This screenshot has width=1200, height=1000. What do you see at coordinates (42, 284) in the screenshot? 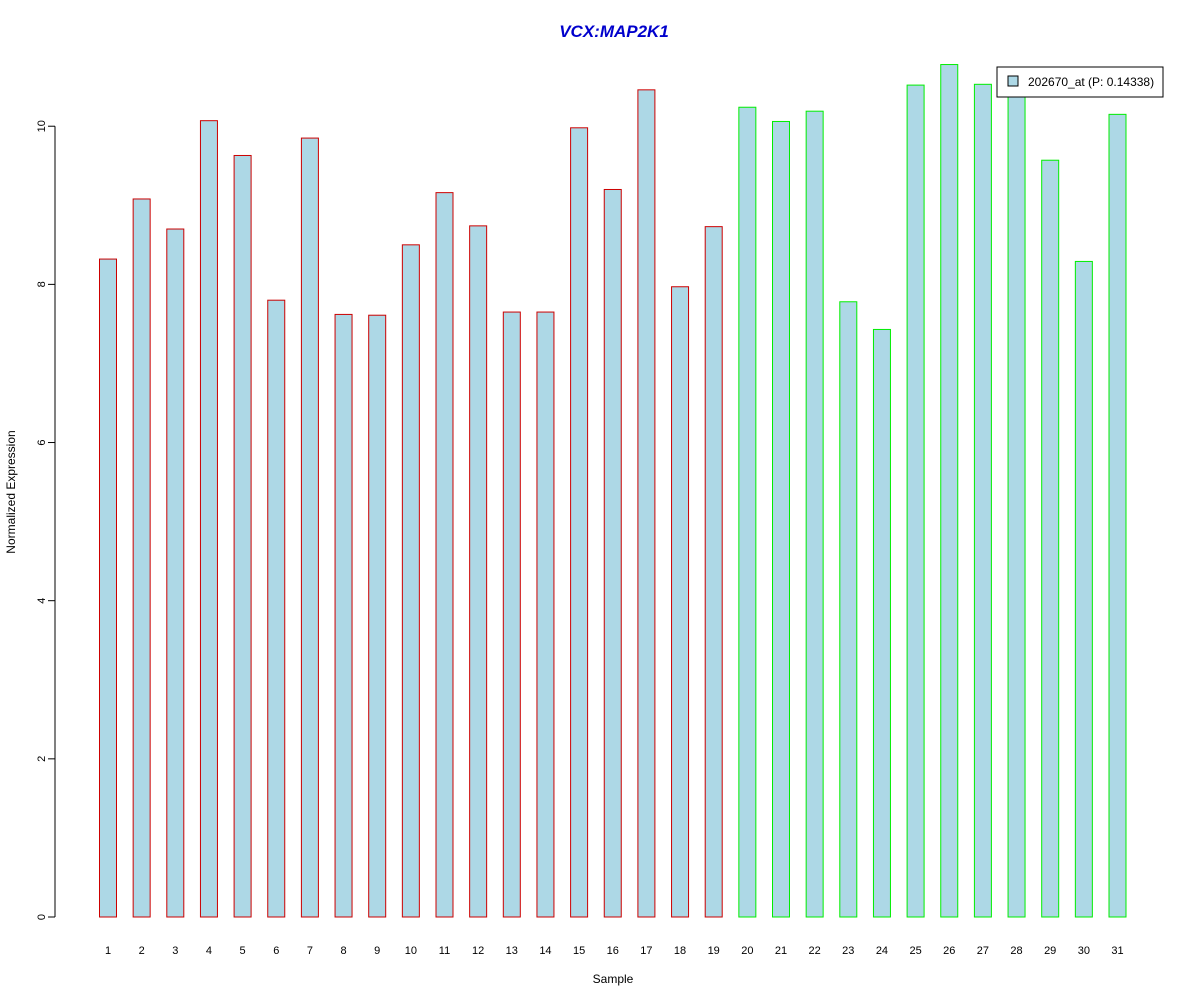
I see `y-tick-label: 8` at bounding box center [42, 284].